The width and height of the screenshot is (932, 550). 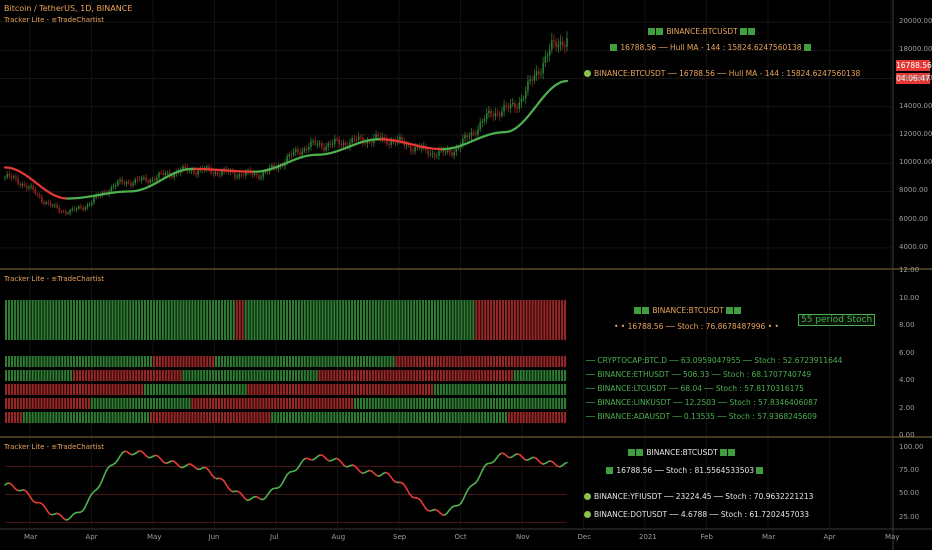 I want to click on pane3-label: Tracker Lite - ≡TradeChartist, so click(x=54, y=447).